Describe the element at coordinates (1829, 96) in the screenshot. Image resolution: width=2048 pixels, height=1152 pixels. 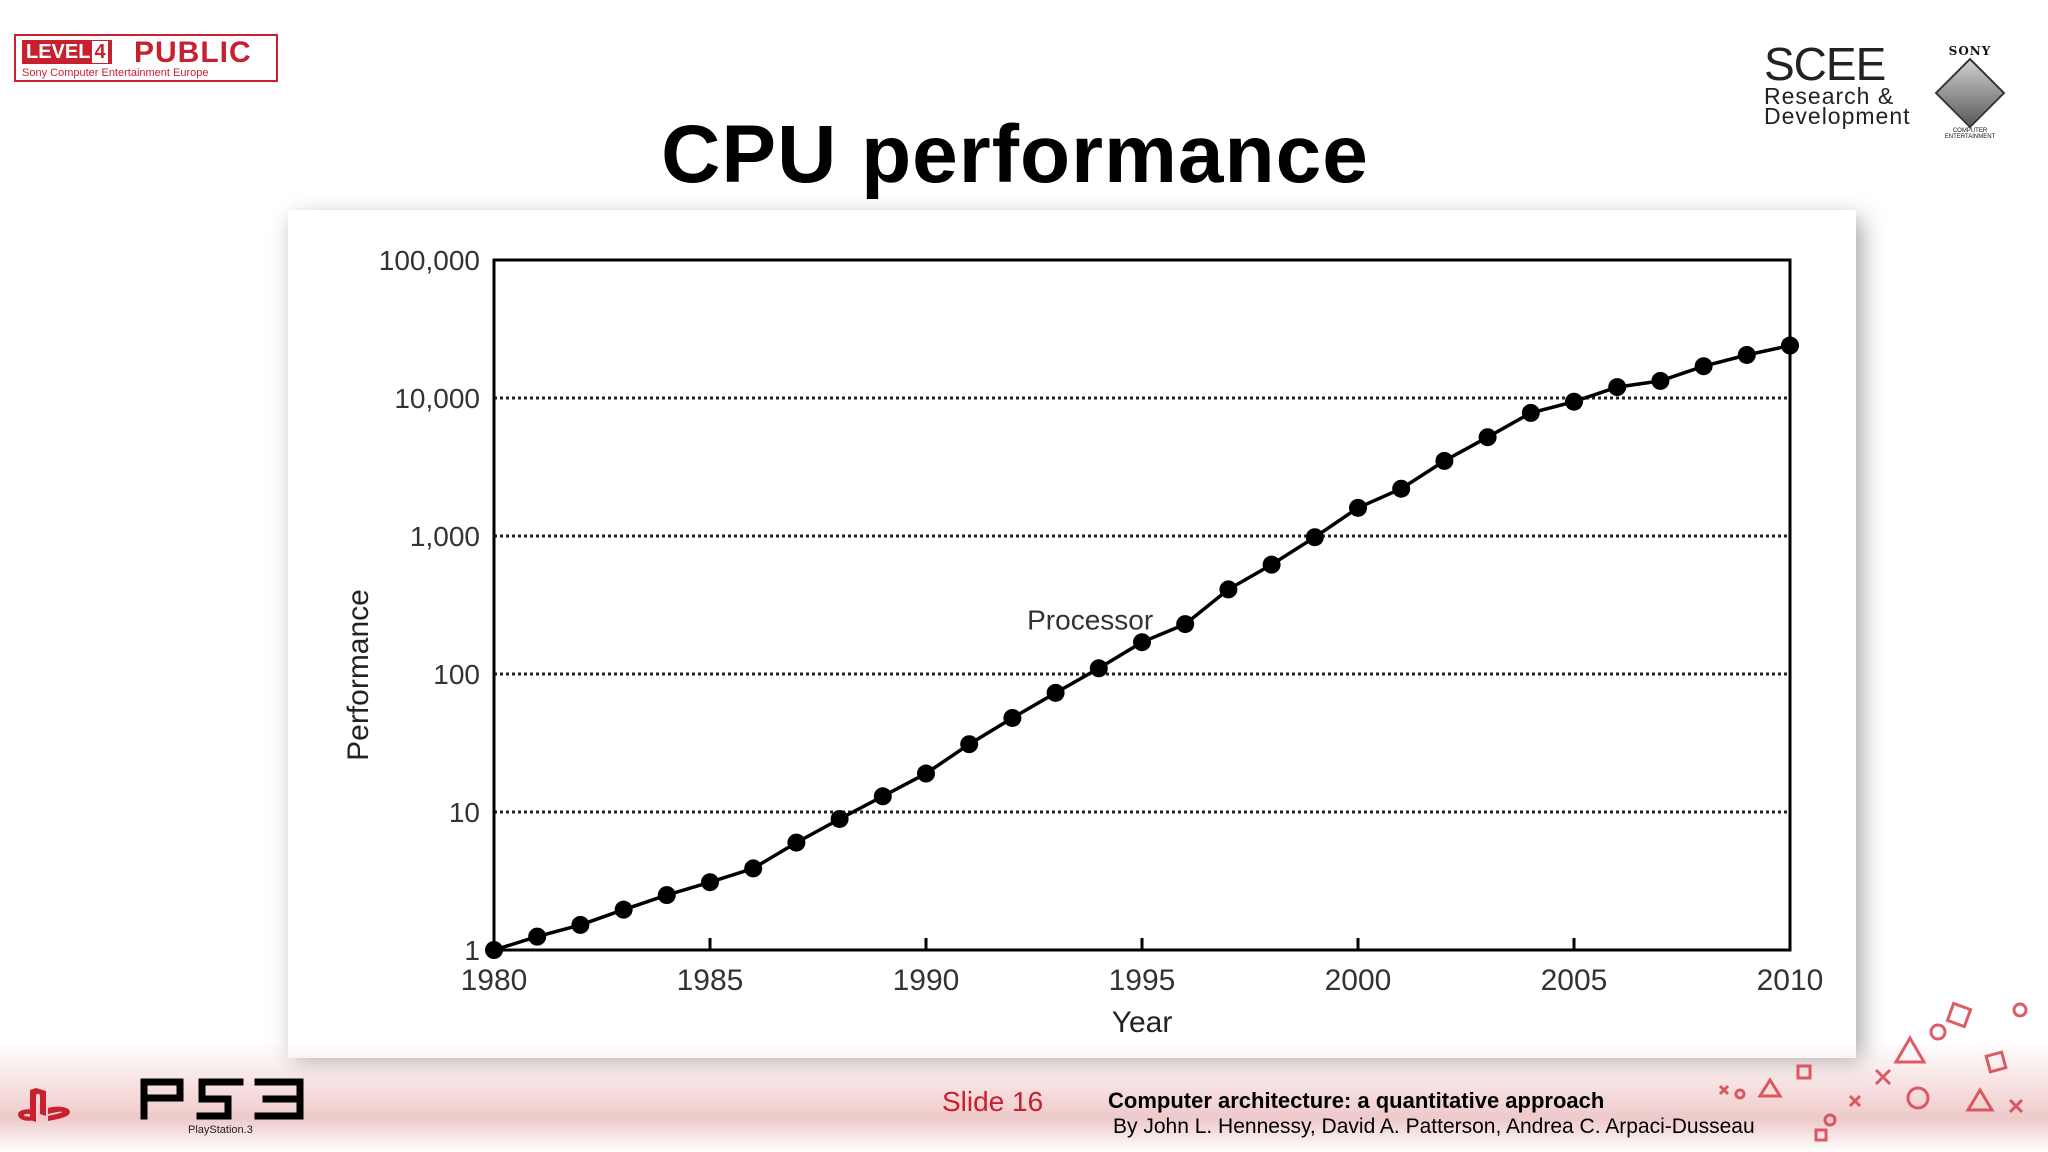
I see `scee-line1: Research &` at that location.